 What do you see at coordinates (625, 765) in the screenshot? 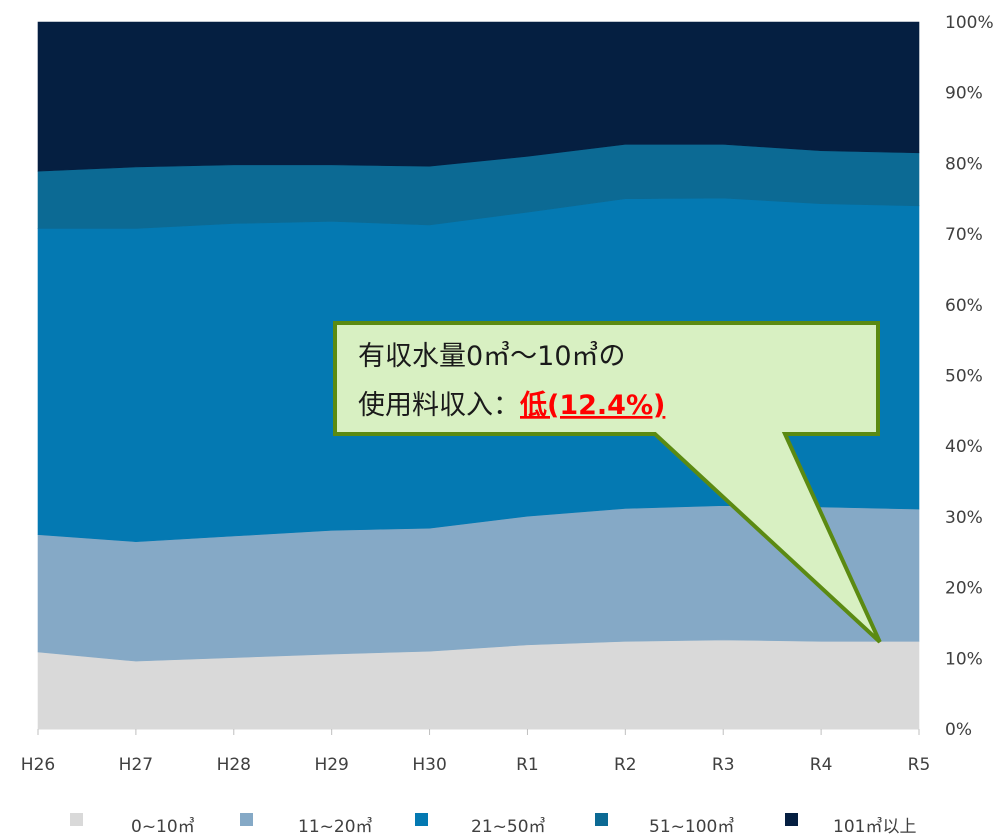
I see `x-tick-label: R2` at bounding box center [625, 765].